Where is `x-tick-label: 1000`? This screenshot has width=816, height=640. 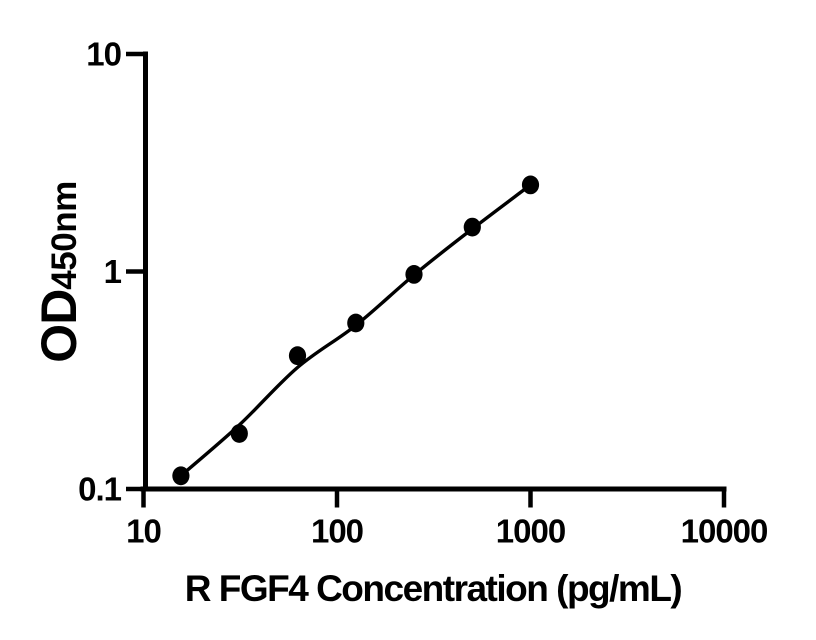 x-tick-label: 1000 is located at coordinates (530, 531).